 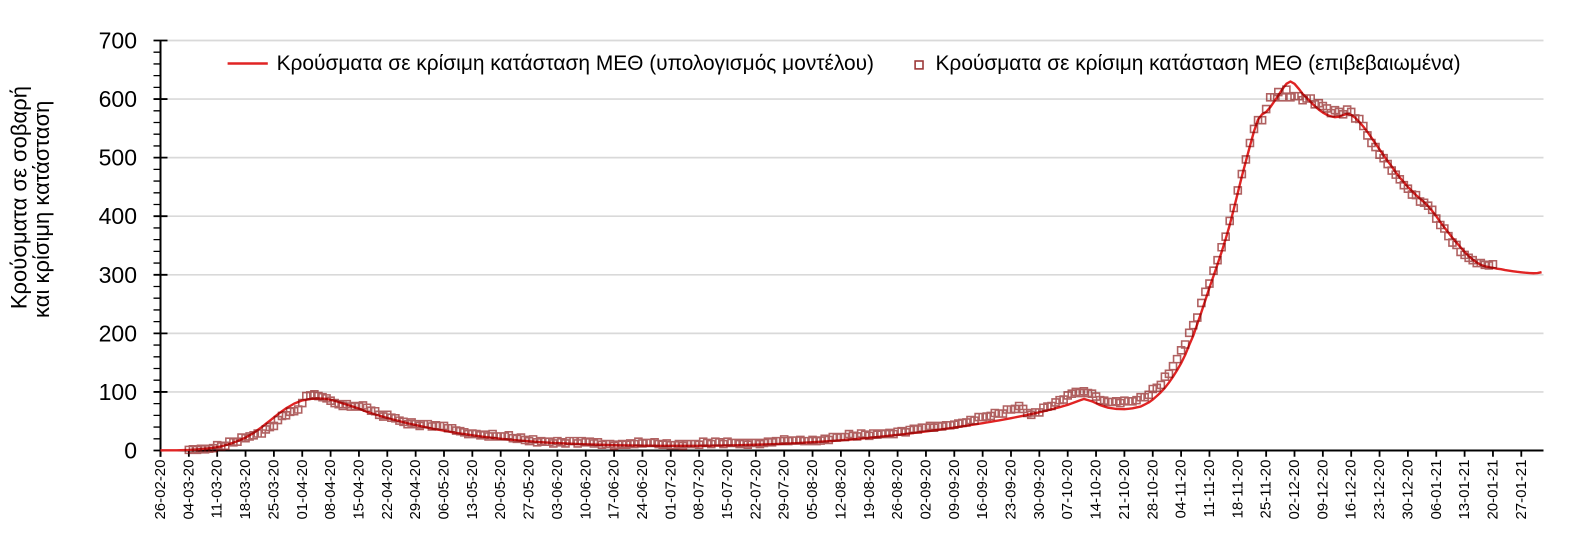 What do you see at coordinates (160, 490) in the screenshot?
I see `svg-text: 26-02-20` at bounding box center [160, 490].